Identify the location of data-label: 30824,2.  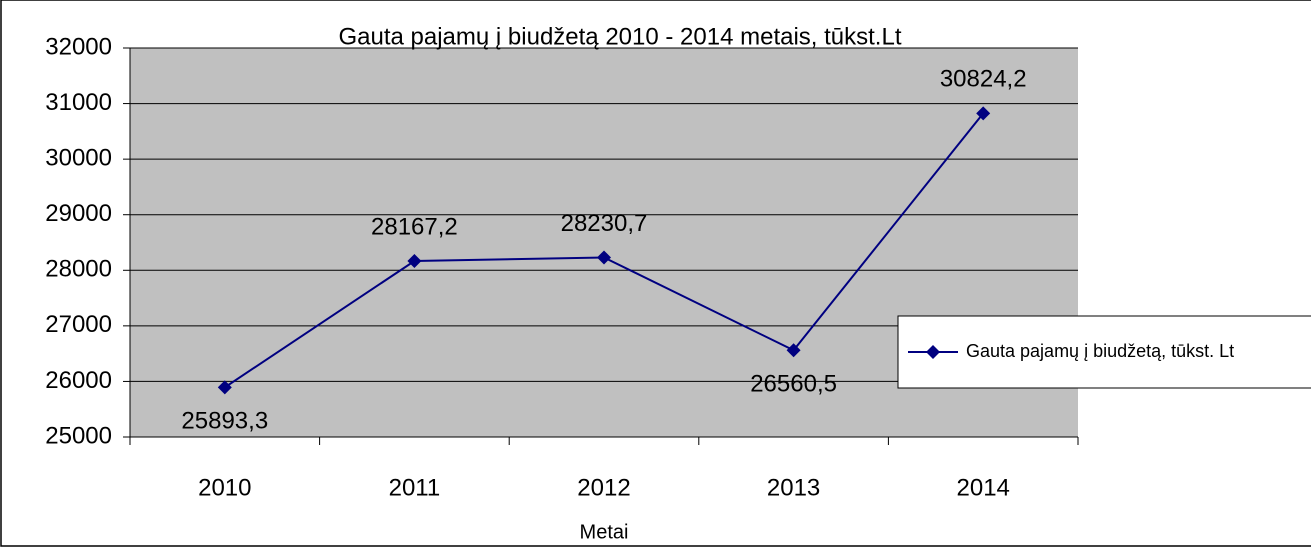
(983, 79).